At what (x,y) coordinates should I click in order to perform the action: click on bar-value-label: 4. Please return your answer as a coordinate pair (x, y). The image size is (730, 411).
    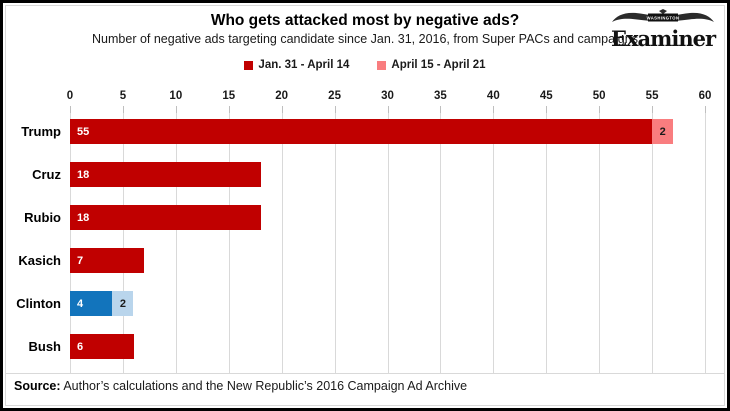
    Looking at the image, I should click on (80, 303).